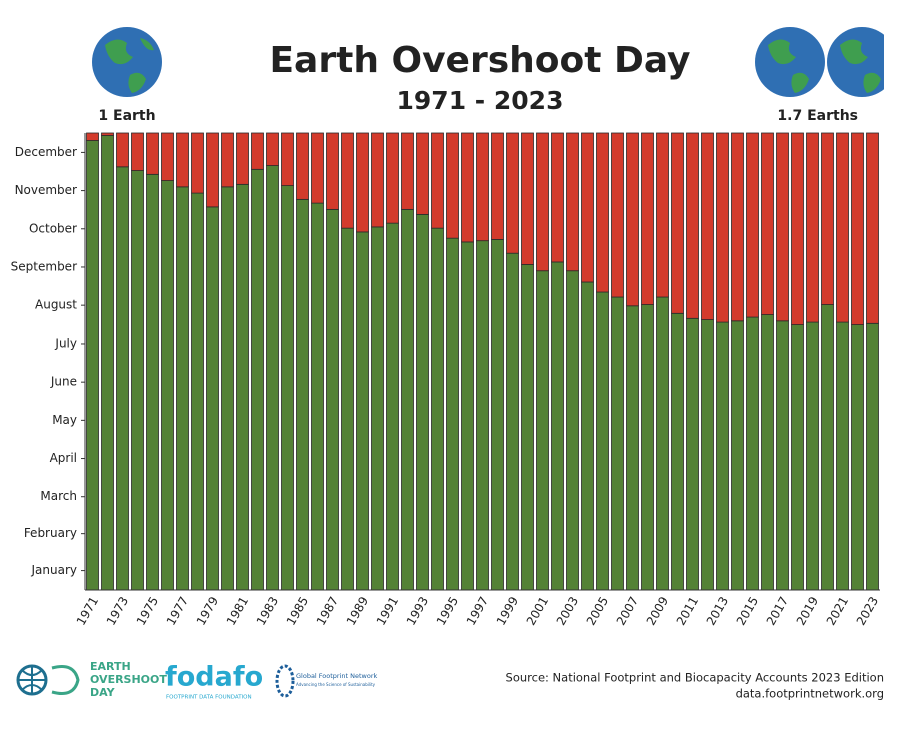 Image resolution: width=904 pixels, height=729 pixels. I want to click on x-tick-label: 1985, so click(297, 610).